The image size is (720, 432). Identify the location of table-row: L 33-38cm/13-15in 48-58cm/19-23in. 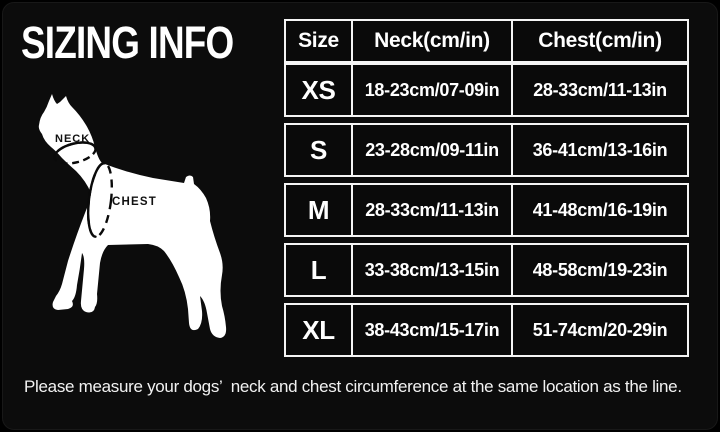
(488, 270).